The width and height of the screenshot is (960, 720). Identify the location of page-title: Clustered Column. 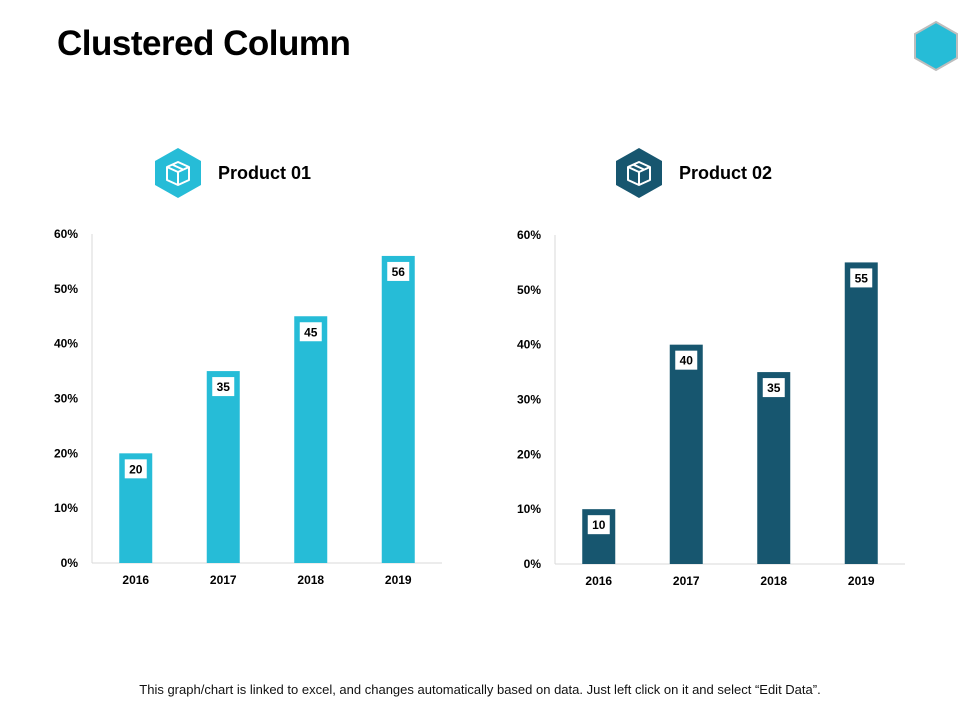
(204, 43).